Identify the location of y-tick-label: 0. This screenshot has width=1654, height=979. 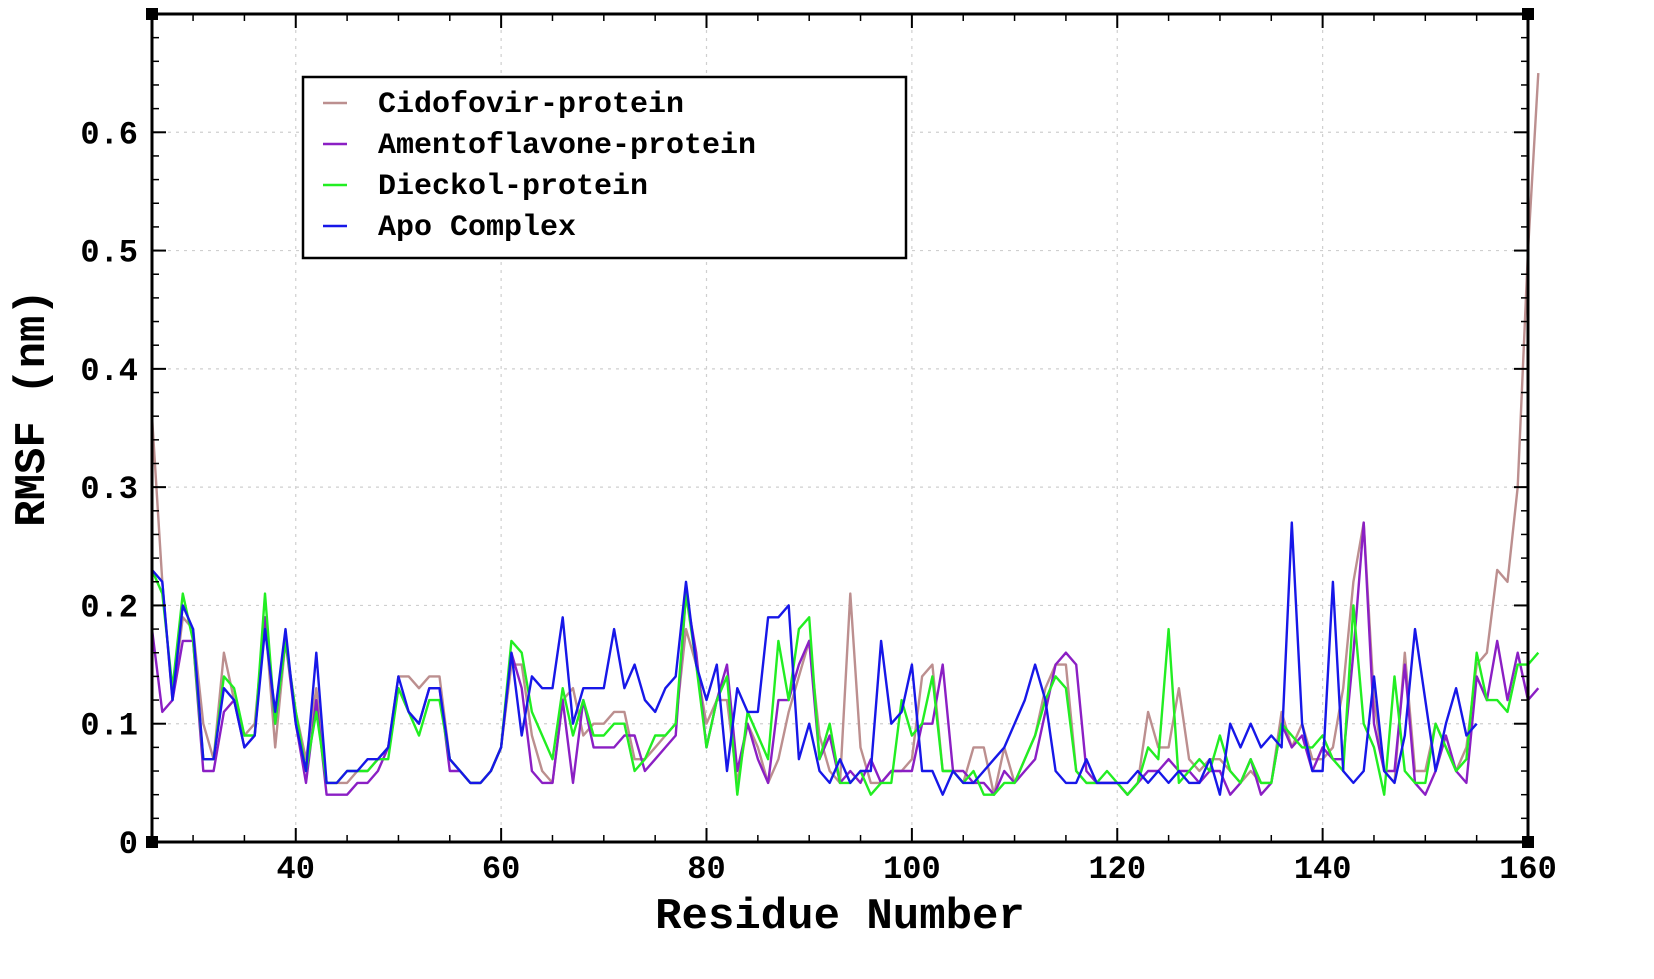
(128, 844).